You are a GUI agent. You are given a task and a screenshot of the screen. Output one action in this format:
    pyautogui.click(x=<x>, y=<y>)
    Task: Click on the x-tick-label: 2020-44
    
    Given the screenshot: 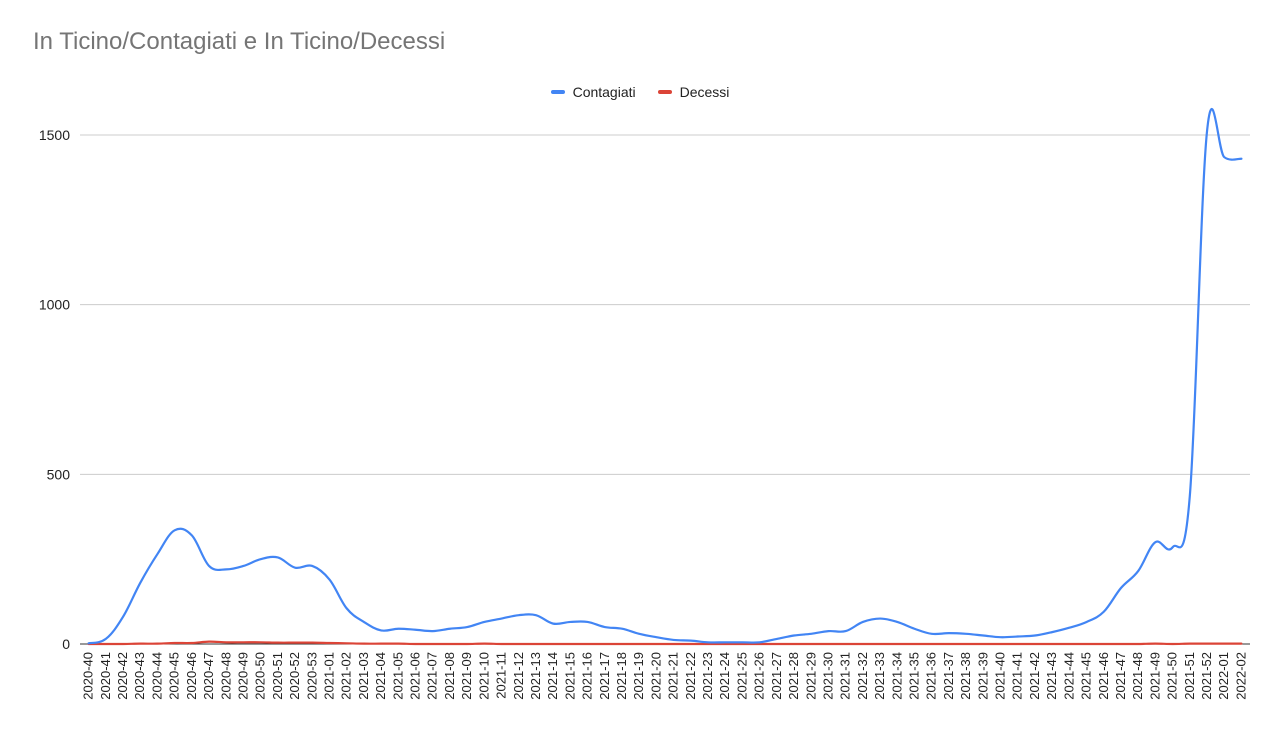 What is the action you would take?
    pyautogui.click(x=156, y=676)
    